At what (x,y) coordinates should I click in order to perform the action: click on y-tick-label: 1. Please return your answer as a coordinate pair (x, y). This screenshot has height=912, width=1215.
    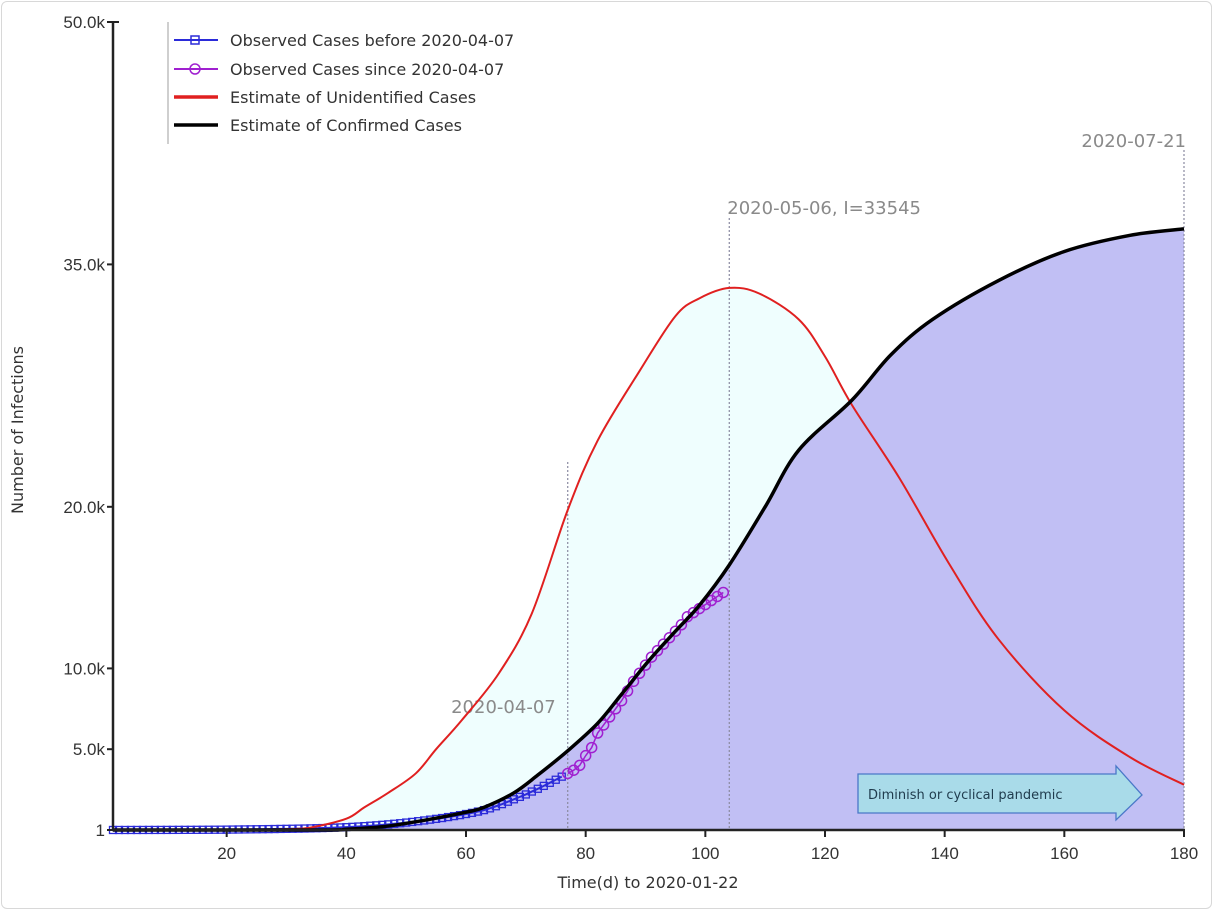
    Looking at the image, I should click on (100, 830).